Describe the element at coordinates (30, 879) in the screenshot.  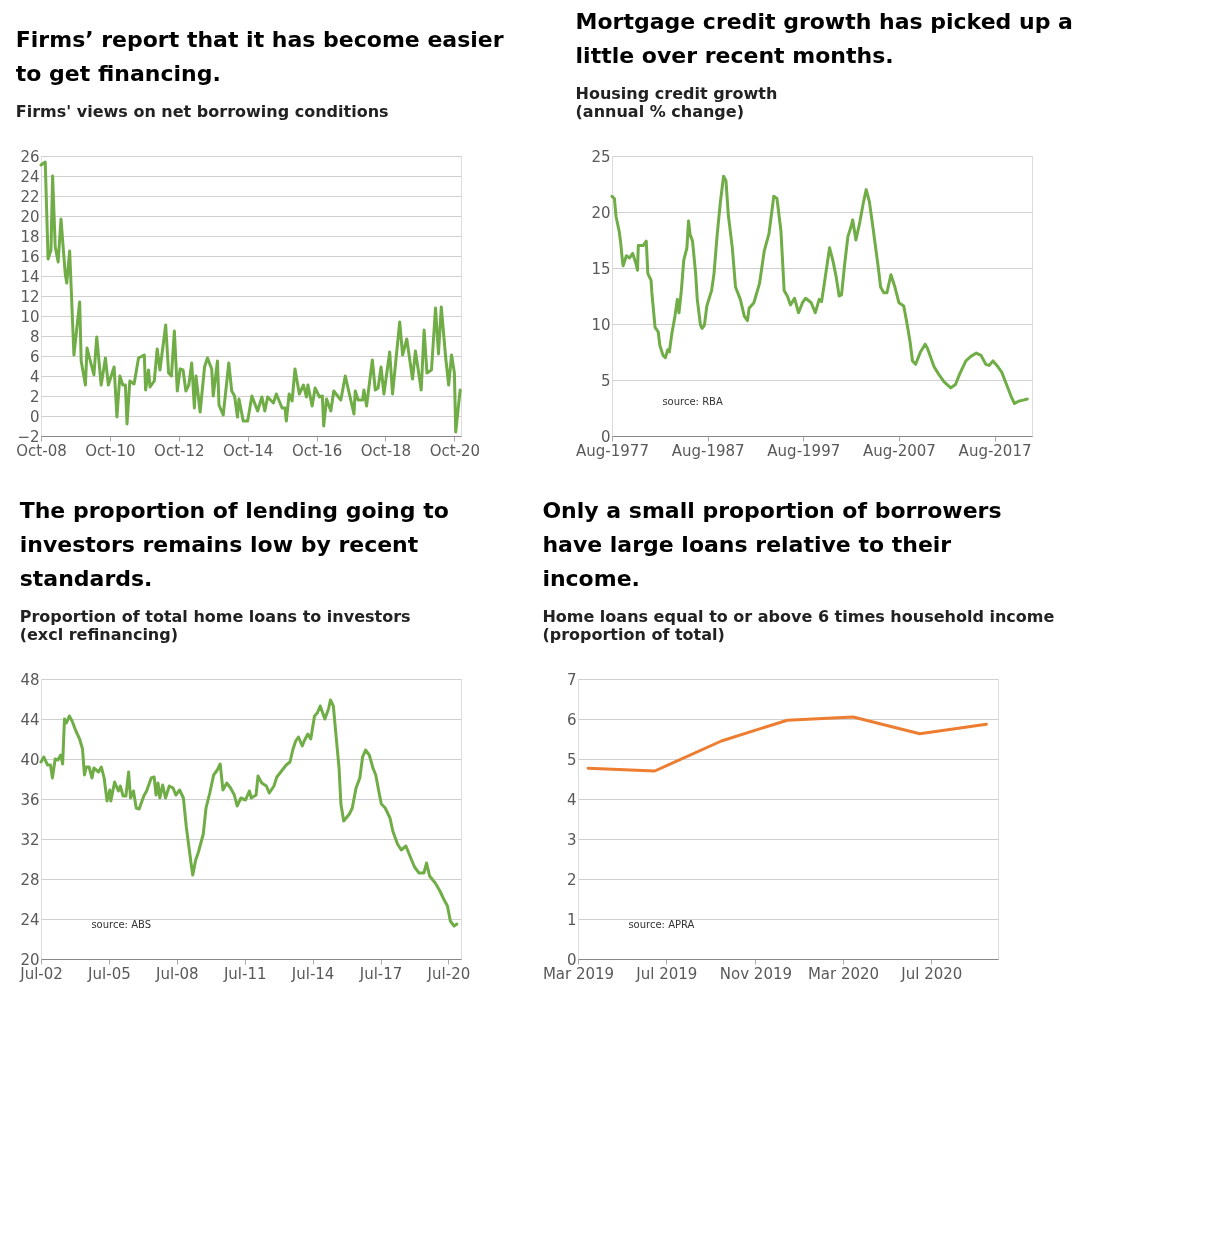
I see `y-tick-label: 28` at that location.